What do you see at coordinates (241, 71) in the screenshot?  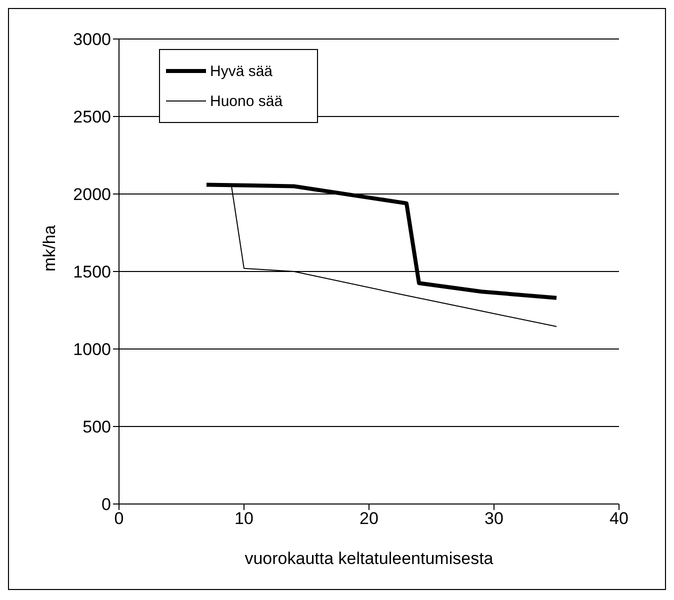 I see `legend-label: Hyvä sää` at bounding box center [241, 71].